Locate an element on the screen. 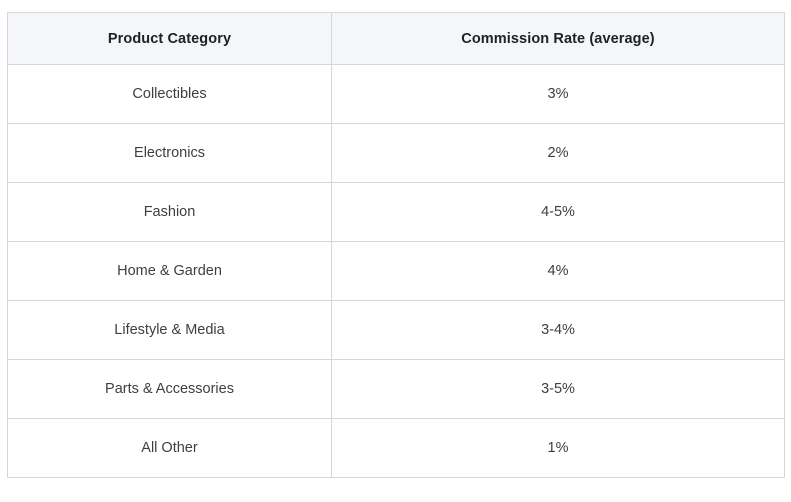 This screenshot has height=502, width=791. table-row: All Other 1% is located at coordinates (396, 448).